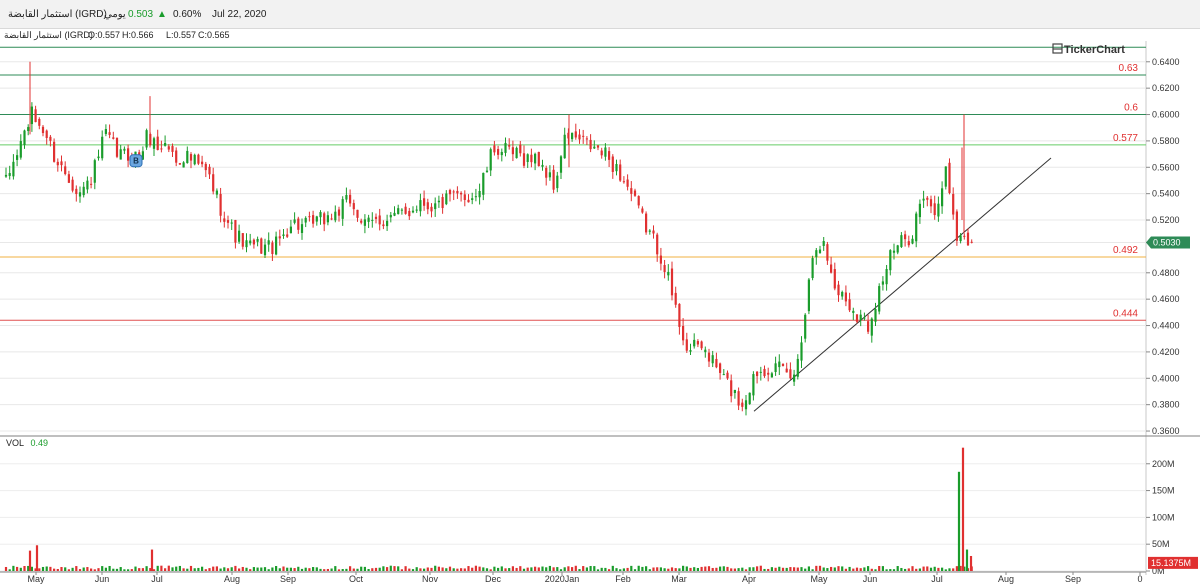 The height and width of the screenshot is (586, 1200). I want to click on ohlc-high: H:0.566, so click(138, 35).